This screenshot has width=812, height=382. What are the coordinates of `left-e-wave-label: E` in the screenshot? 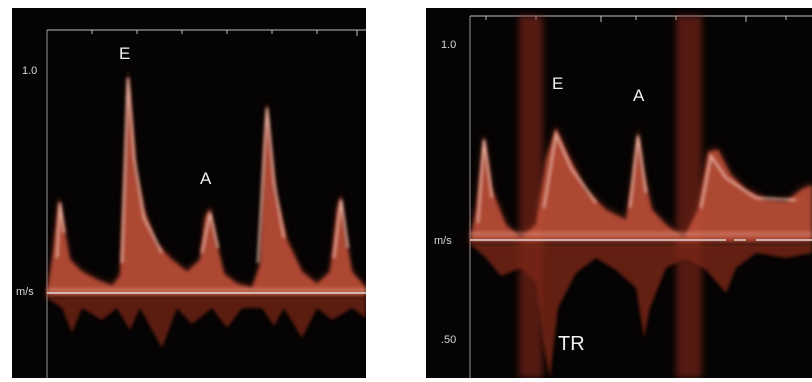 It's located at (125, 53).